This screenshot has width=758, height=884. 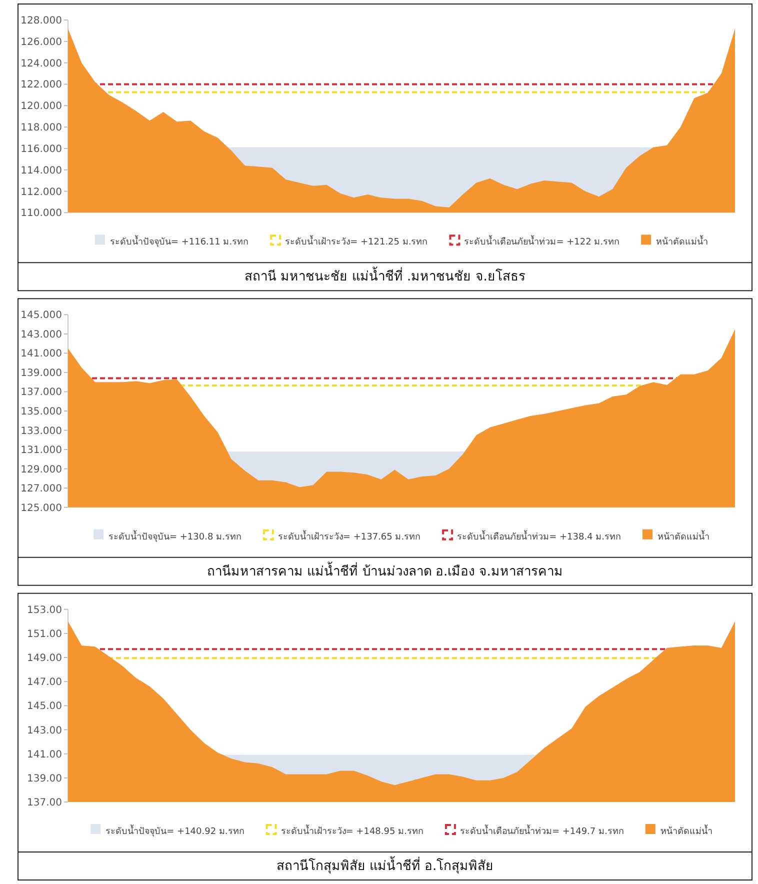 I want to click on legend-label: ระดับน้ำปัจจุบัน= +140.92 ม.รทก, so click(x=175, y=830).